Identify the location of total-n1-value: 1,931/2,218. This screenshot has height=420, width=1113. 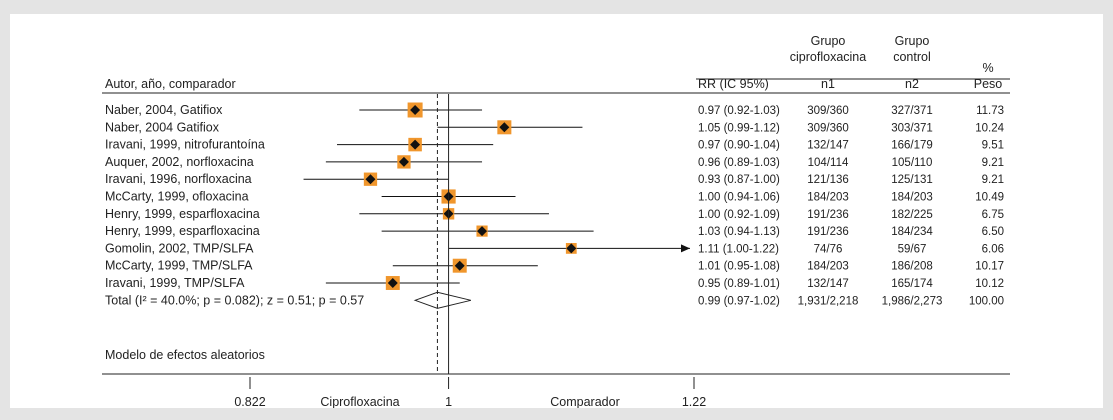
(828, 301).